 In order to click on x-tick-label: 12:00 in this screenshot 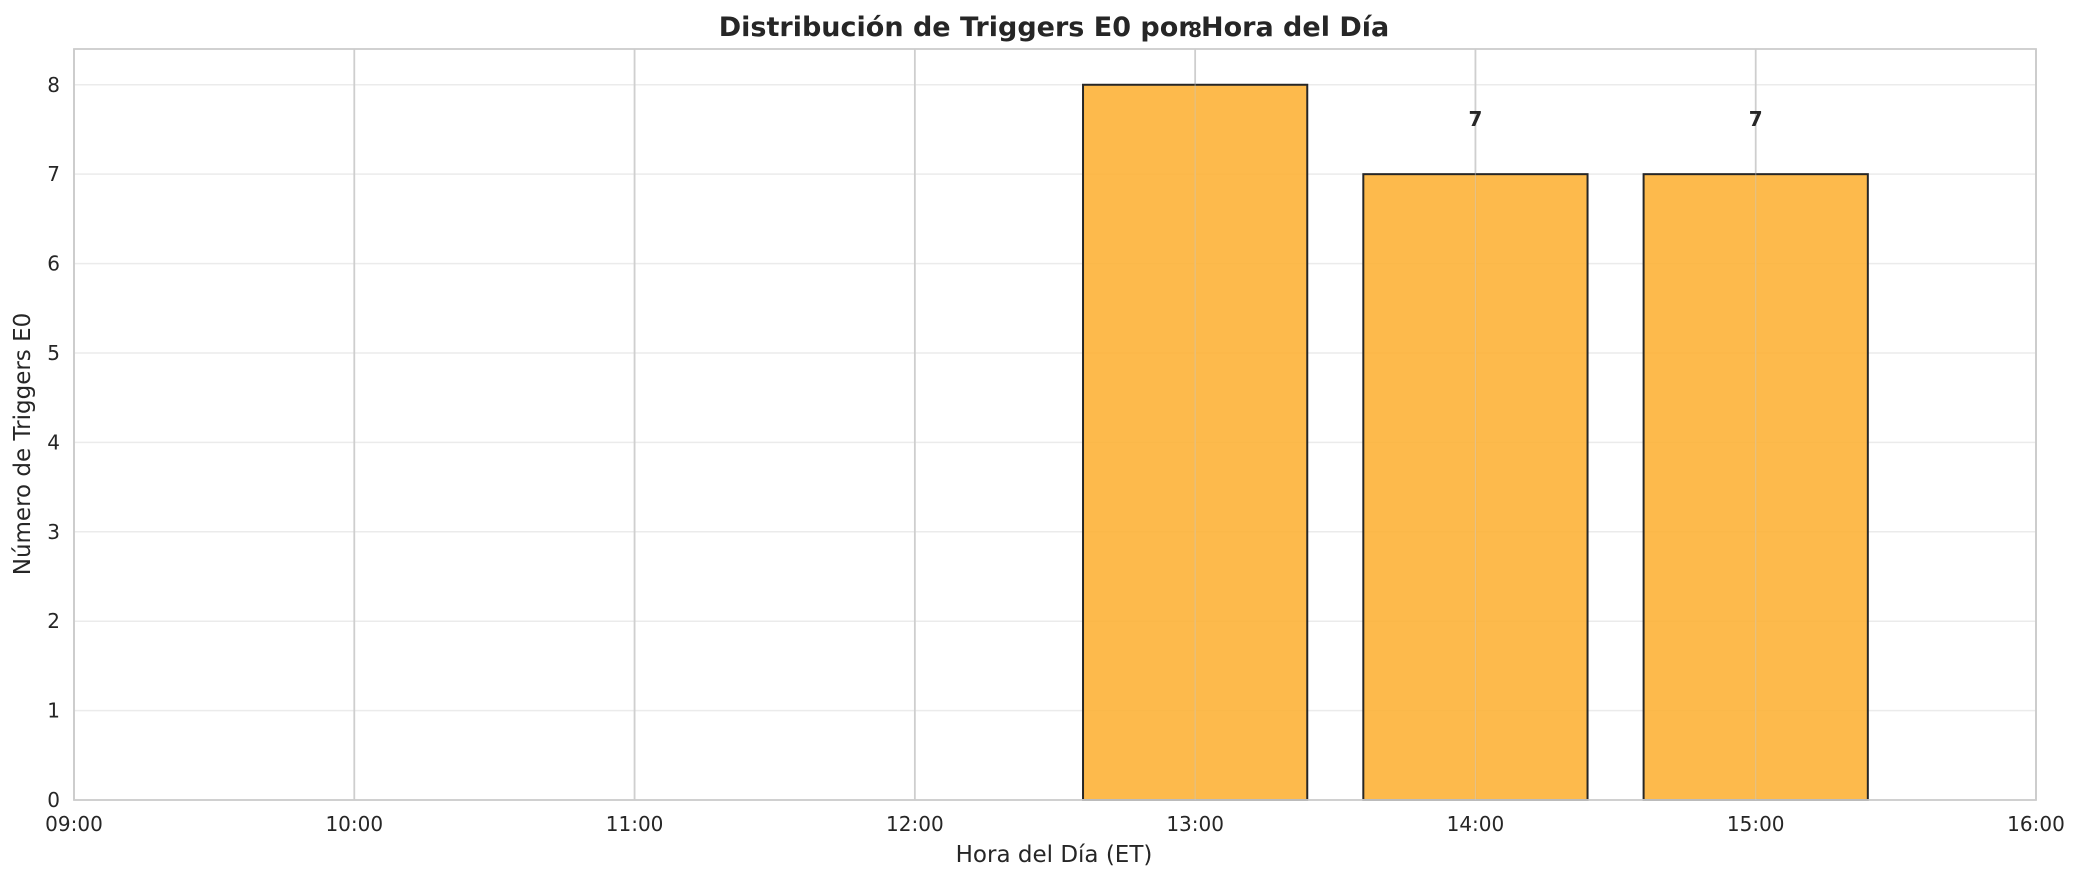, I will do `click(915, 824)`.